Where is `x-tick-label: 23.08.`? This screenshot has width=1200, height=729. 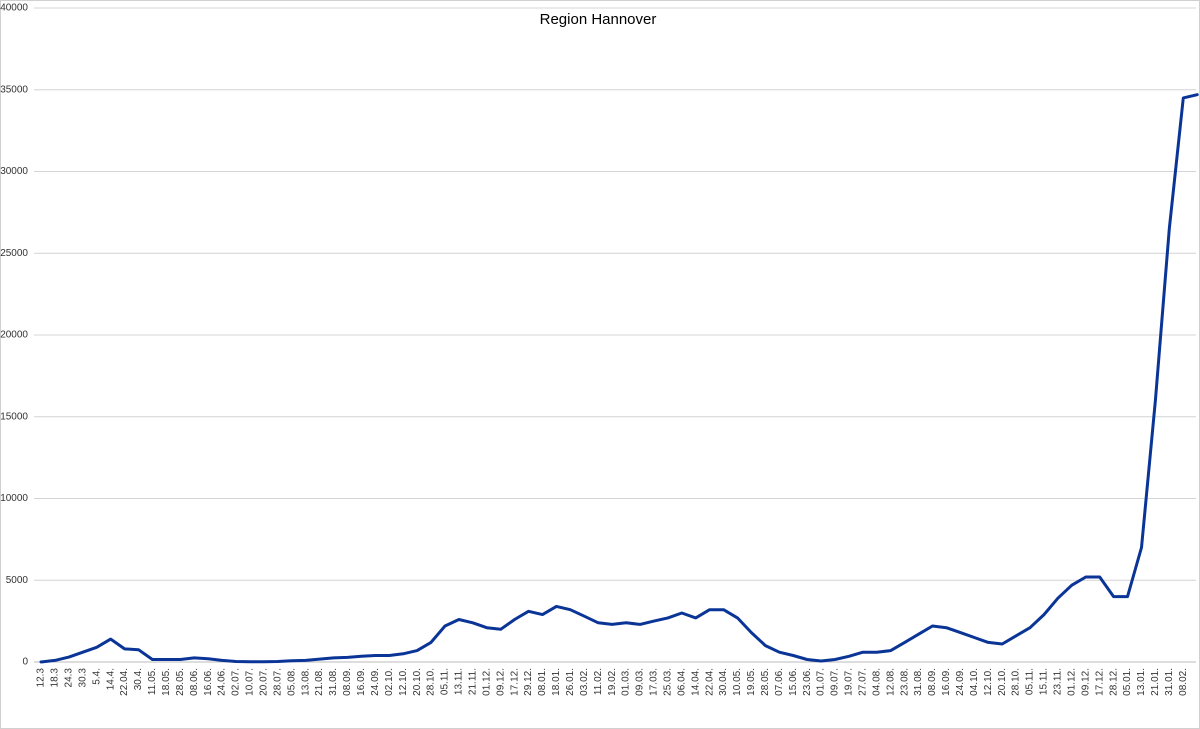
x-tick-label: 23.08. is located at coordinates (904, 682).